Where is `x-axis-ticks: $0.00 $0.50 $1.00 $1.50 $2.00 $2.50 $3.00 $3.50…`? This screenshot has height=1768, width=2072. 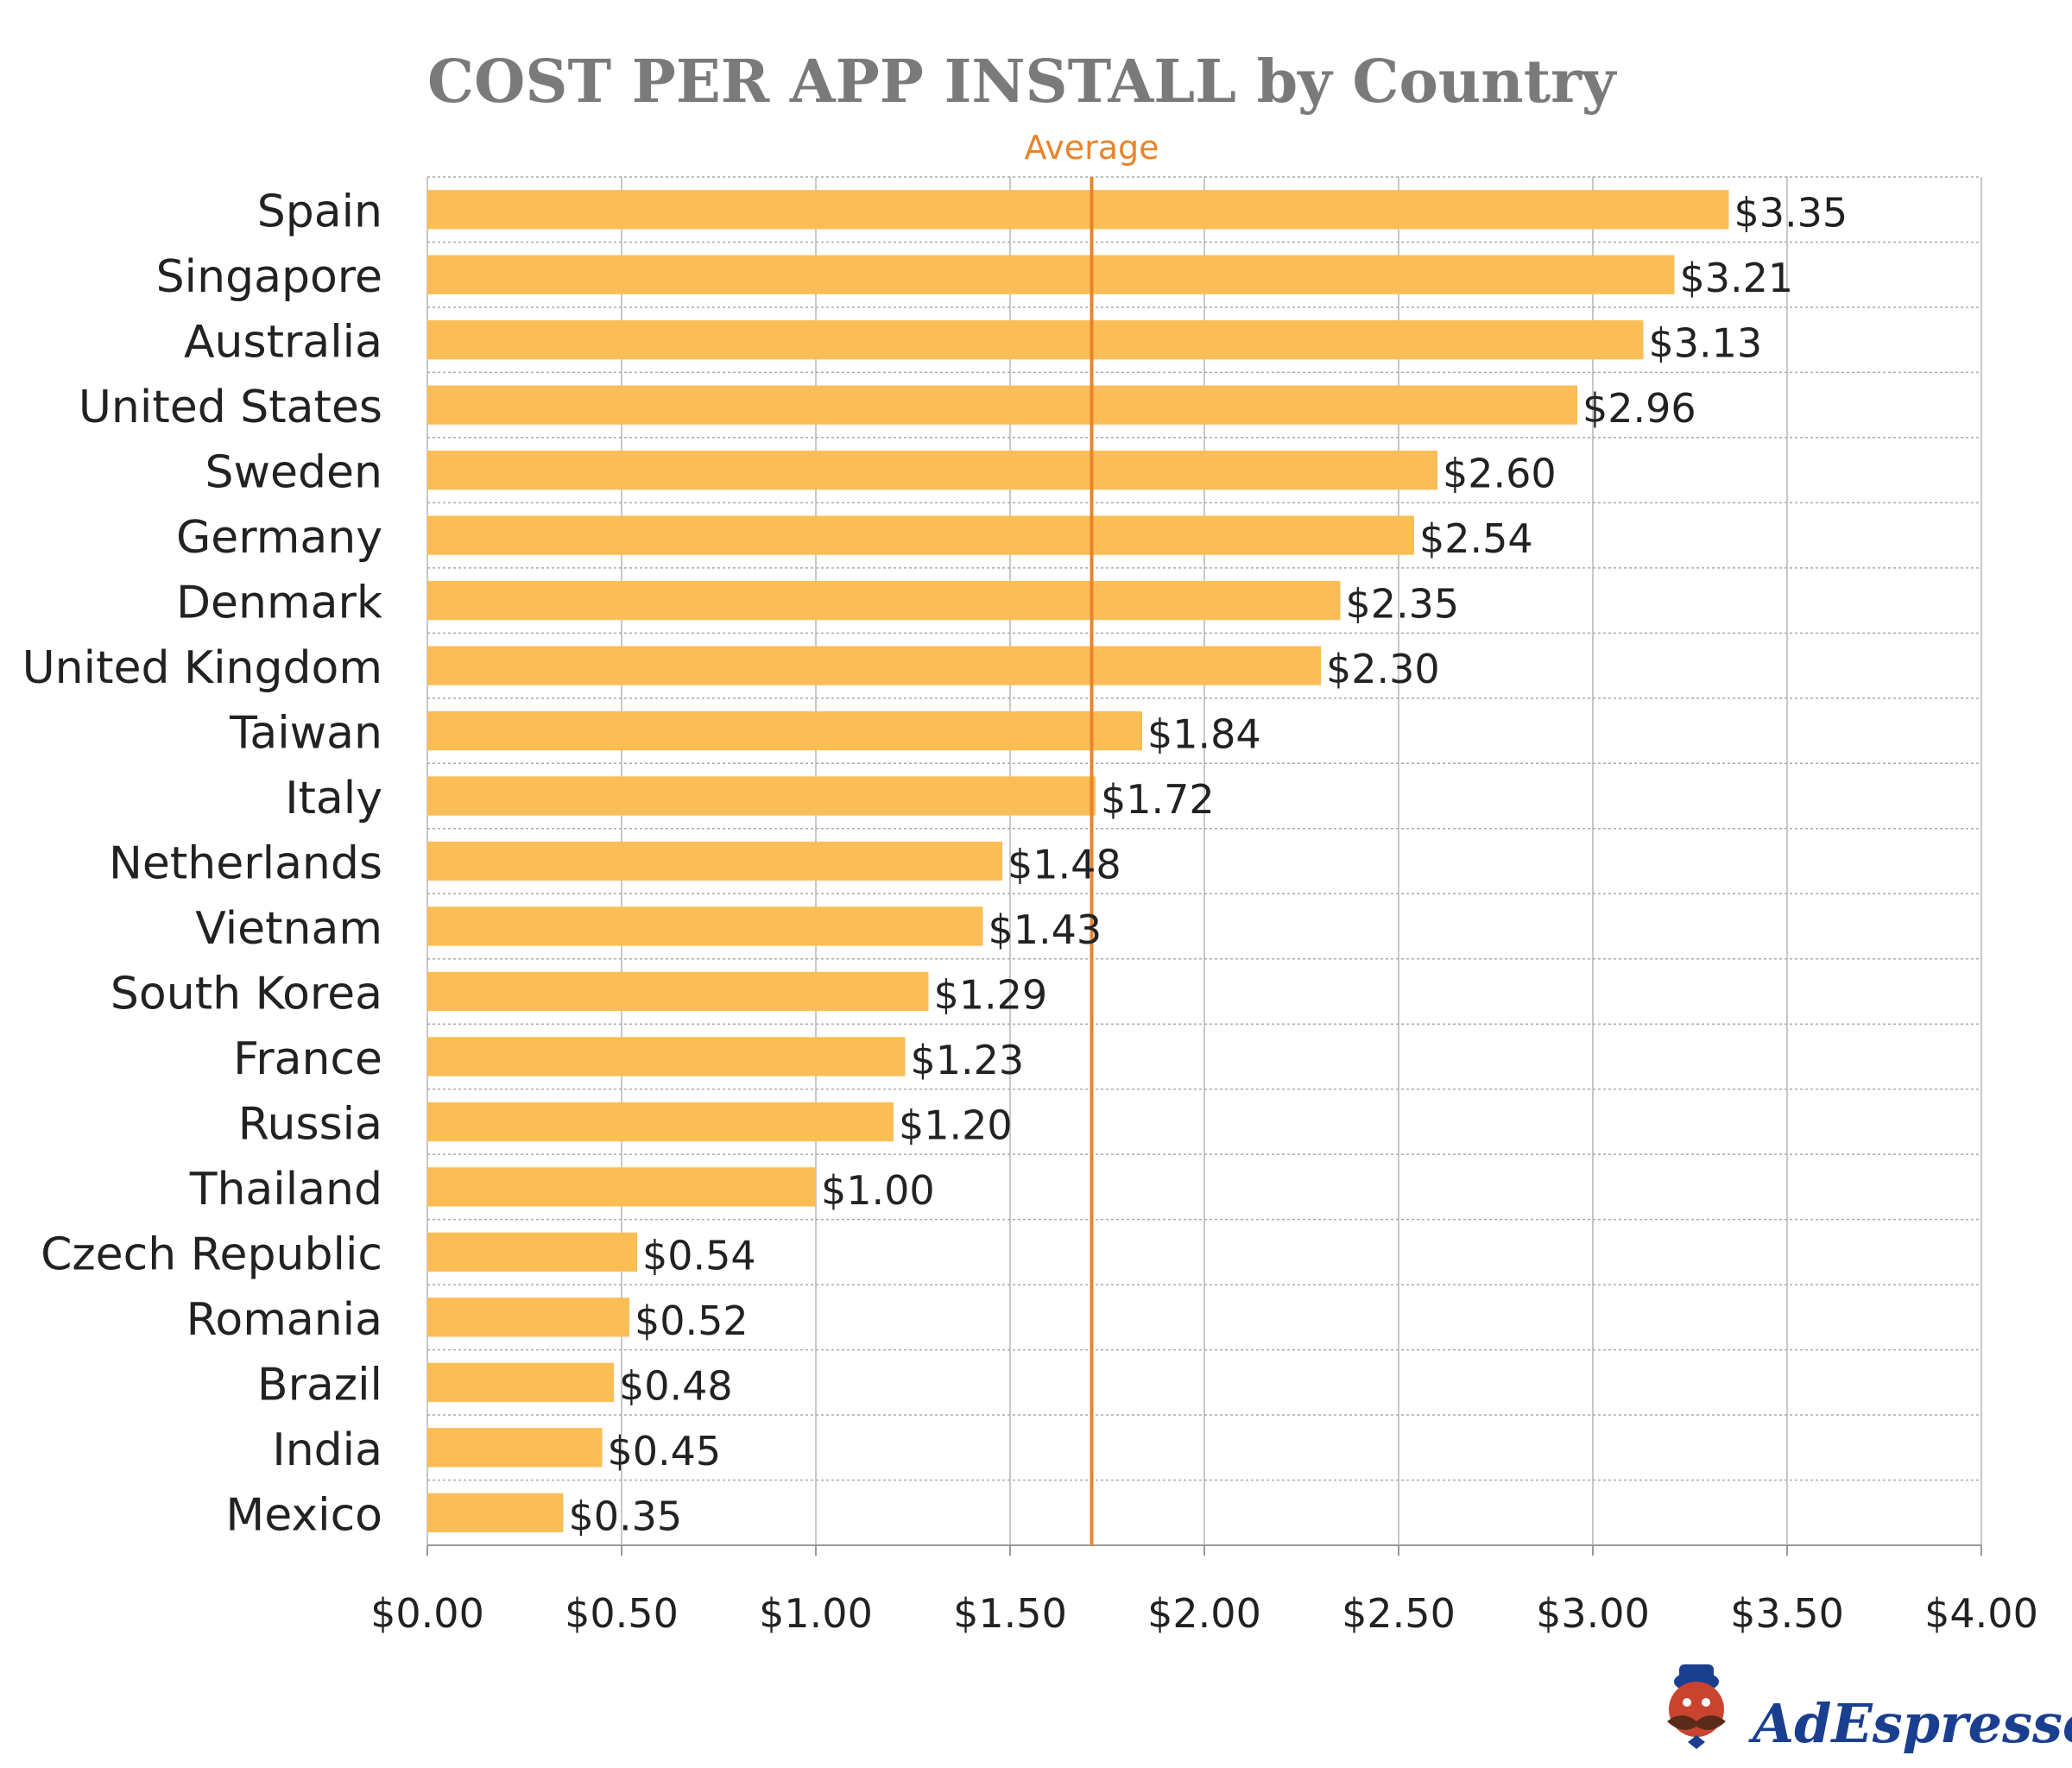
x-axis-ticks: $0.00 $0.50 $1.00 $1.50 $2.00 $2.50 $3.00 $3.50… is located at coordinates (1204, 1591).